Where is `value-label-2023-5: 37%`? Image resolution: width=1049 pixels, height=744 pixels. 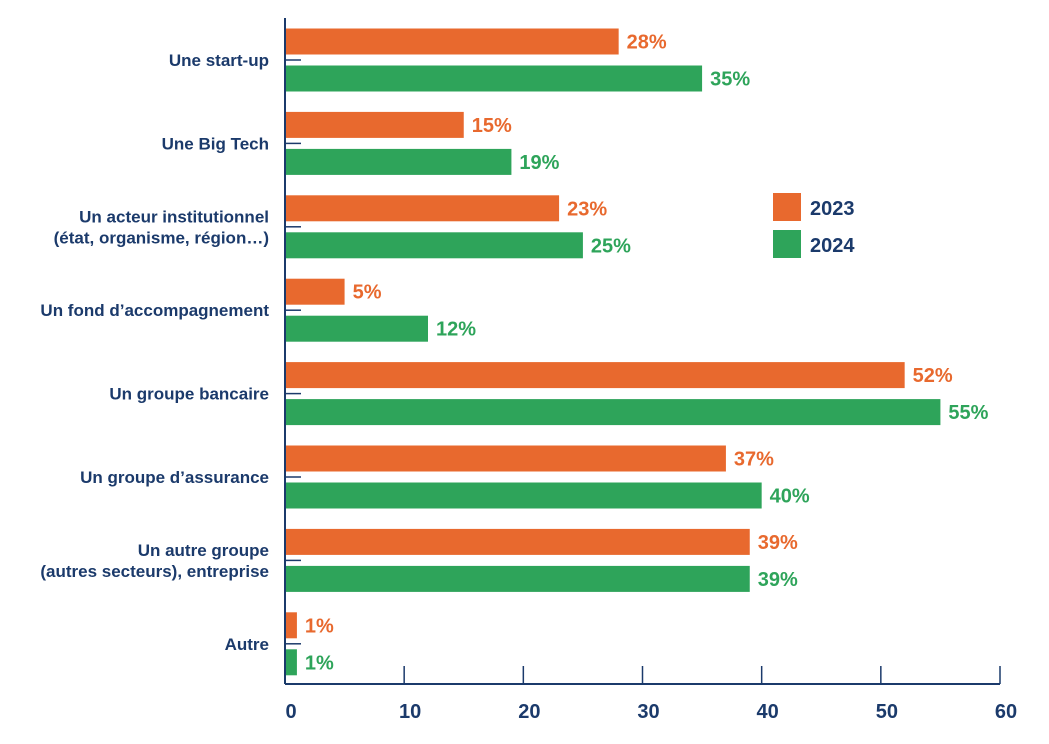
value-label-2023-5: 37% is located at coordinates (754, 460).